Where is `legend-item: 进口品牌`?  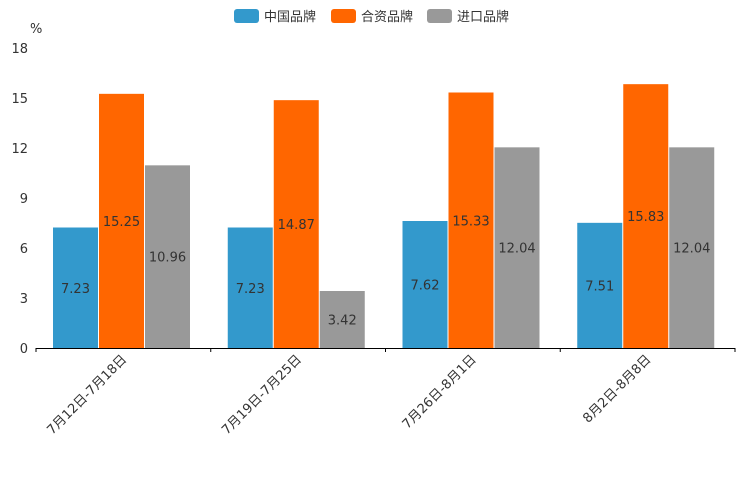
legend-item: 进口品牌 is located at coordinates (468, 17).